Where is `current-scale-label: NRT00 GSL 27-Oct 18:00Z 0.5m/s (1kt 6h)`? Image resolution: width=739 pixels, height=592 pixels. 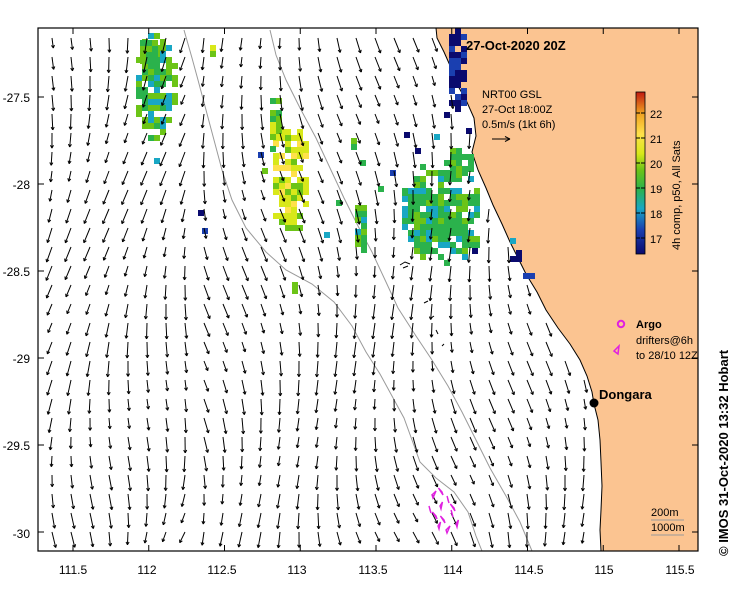
current-scale-label: NRT00 GSL 27-Oct 18:00Z 0.5m/s (1kt 6h) is located at coordinates (518, 115).